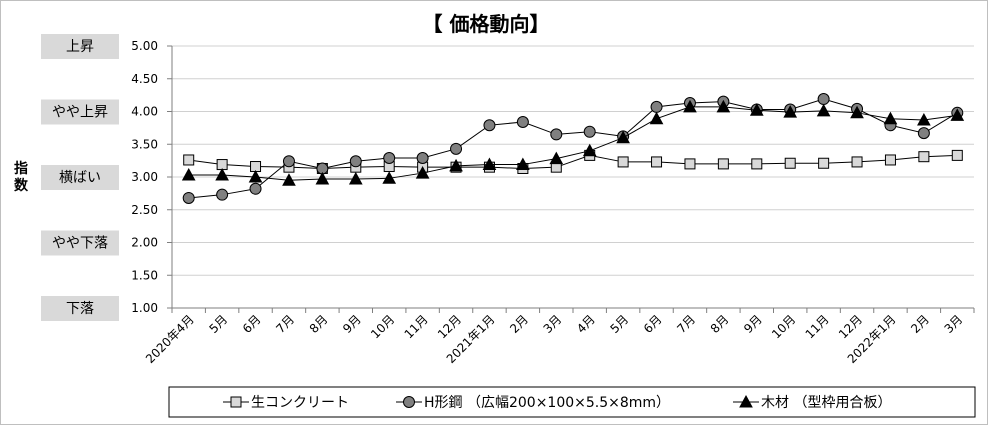 This screenshot has width=988, height=425. Describe the element at coordinates (486, 24) in the screenshot. I see `chart-title: 【 価格動向】` at that location.